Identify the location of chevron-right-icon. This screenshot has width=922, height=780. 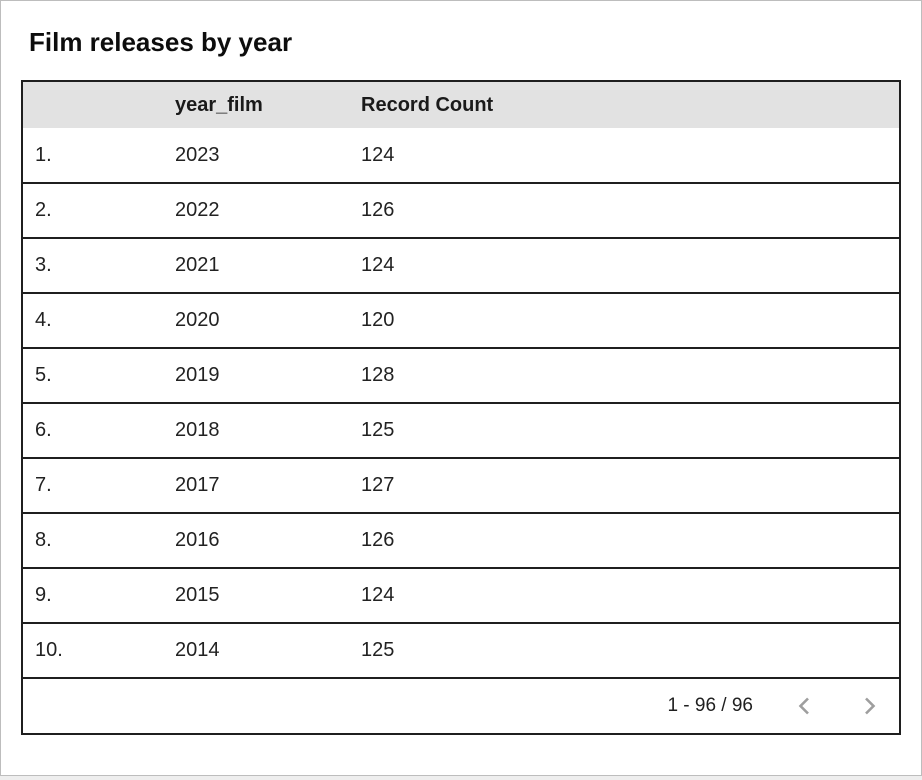
(869, 706).